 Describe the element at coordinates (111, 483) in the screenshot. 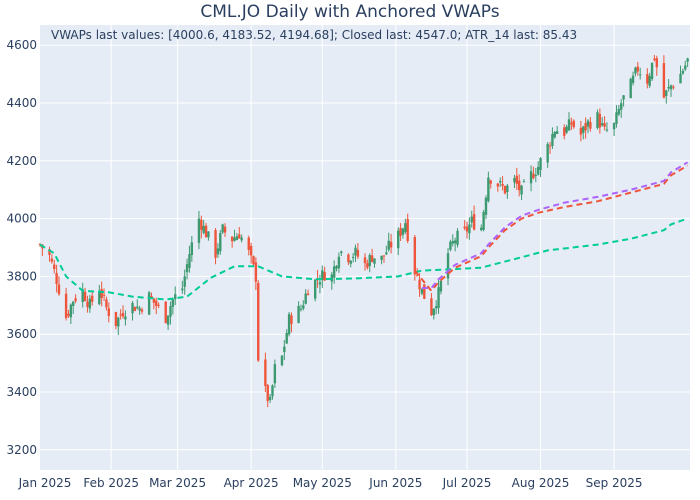

I see `x-tick-label: Feb 2025` at that location.